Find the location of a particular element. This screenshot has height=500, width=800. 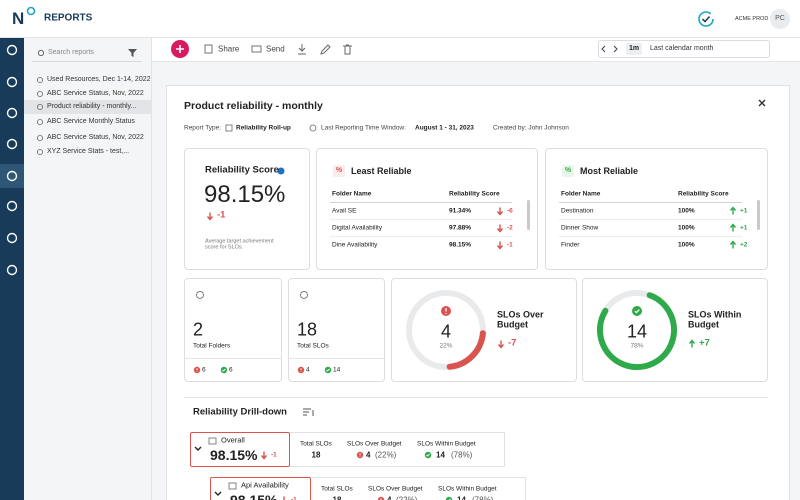

gauge-title: SLOs Within Budget is located at coordinates (715, 319).